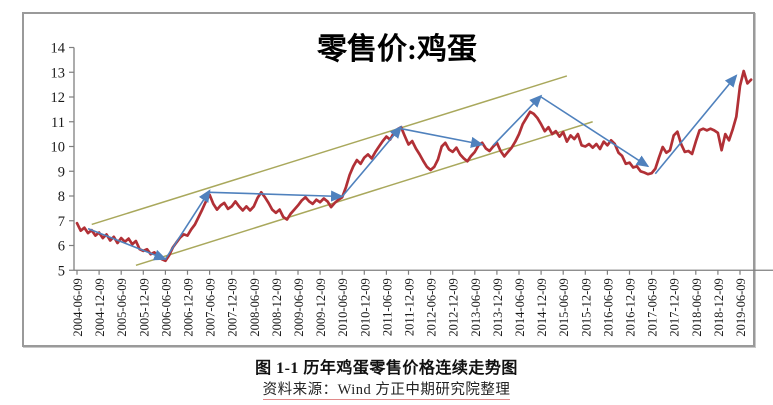 This screenshot has height=405, width=773. Describe the element at coordinates (61, 271) in the screenshot. I see `y-tick-label: 5` at that location.